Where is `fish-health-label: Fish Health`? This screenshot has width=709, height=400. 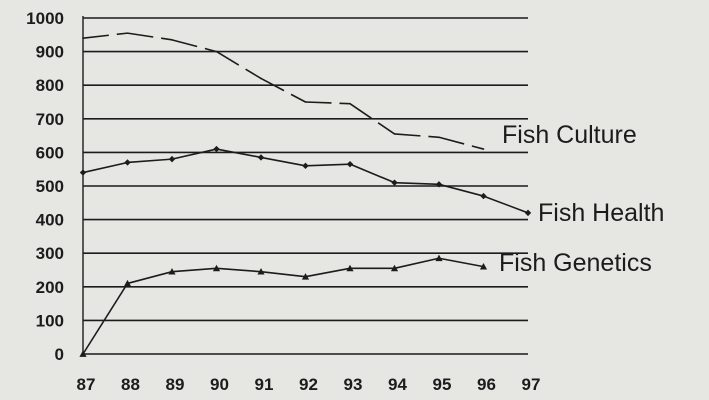 fish-health-label: Fish Health is located at coordinates (601, 213).